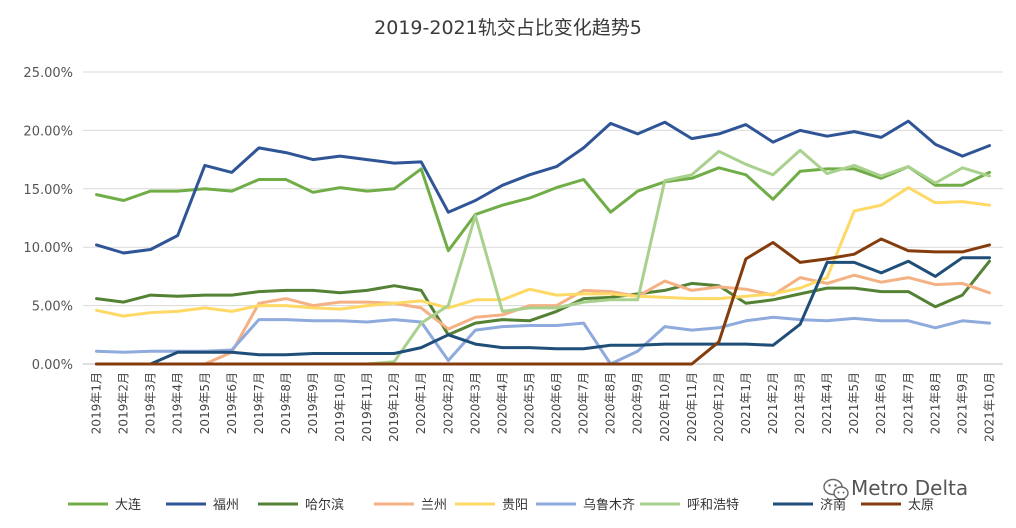 This screenshot has height=528, width=1016. Describe the element at coordinates (151, 403) in the screenshot. I see `x-tick-label: 2019年3月` at that location.